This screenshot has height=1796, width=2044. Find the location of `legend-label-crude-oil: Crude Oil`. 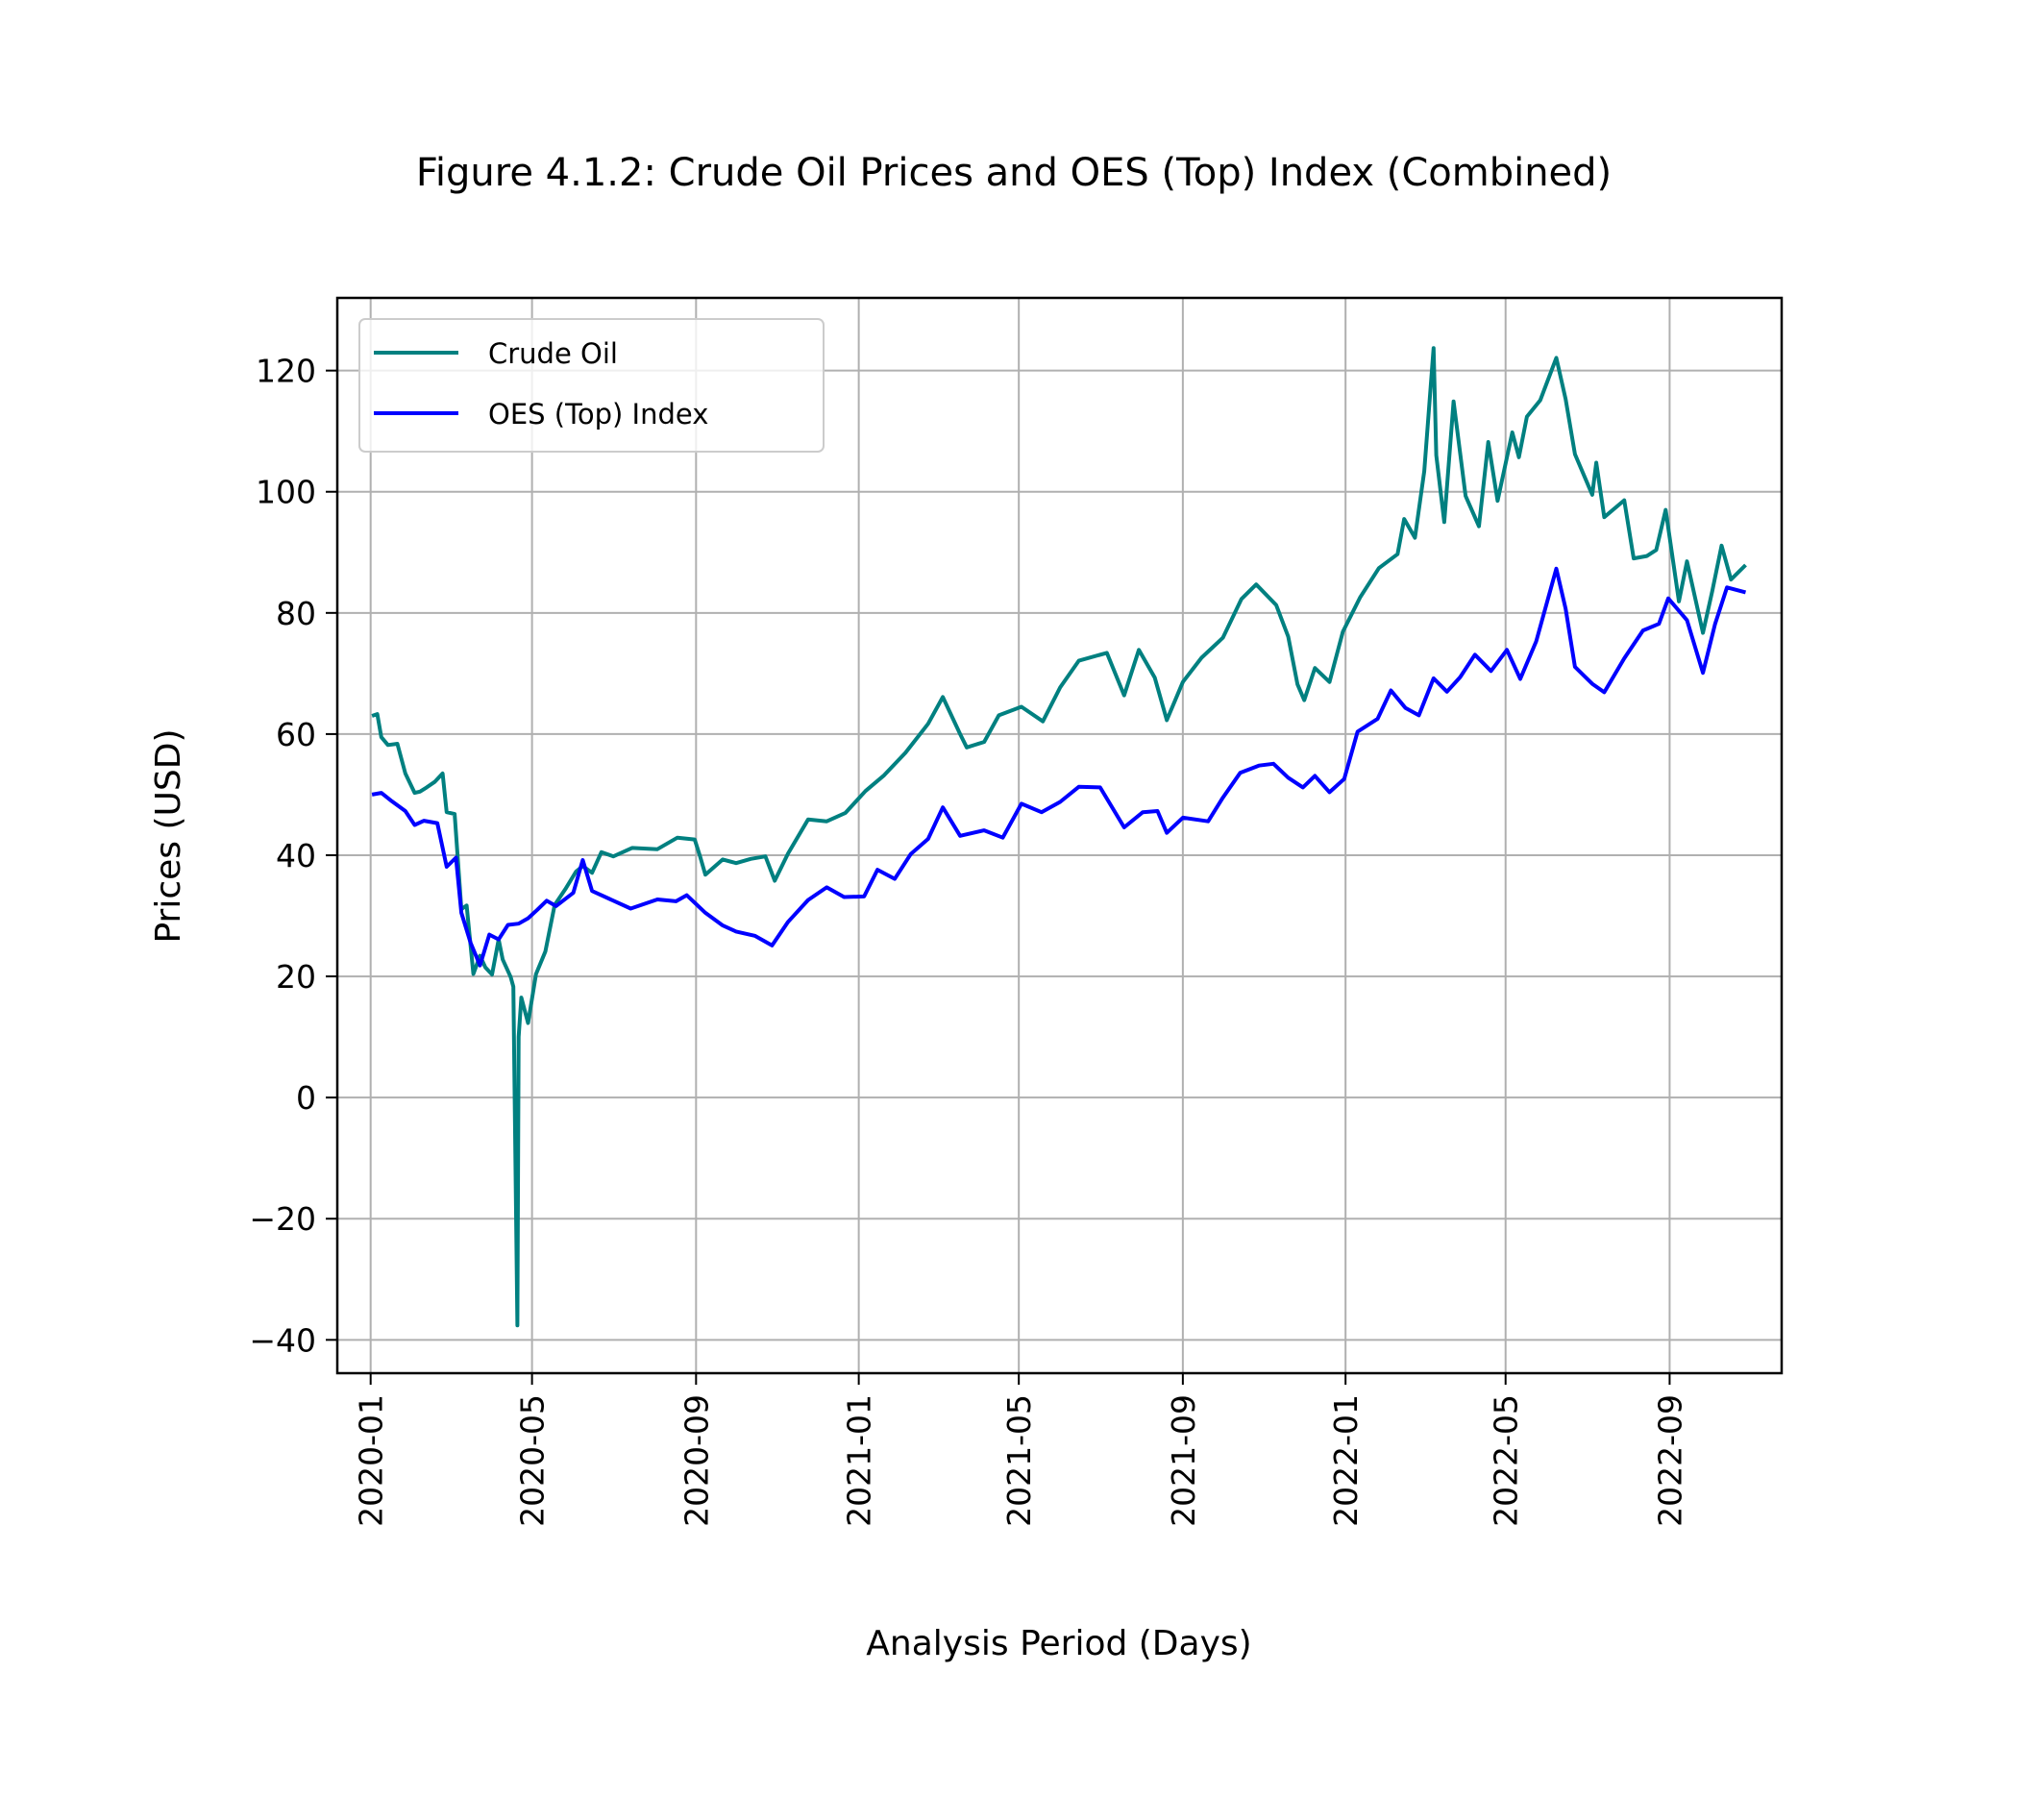

legend-label-crude-oil: Crude Oil is located at coordinates (553, 353).